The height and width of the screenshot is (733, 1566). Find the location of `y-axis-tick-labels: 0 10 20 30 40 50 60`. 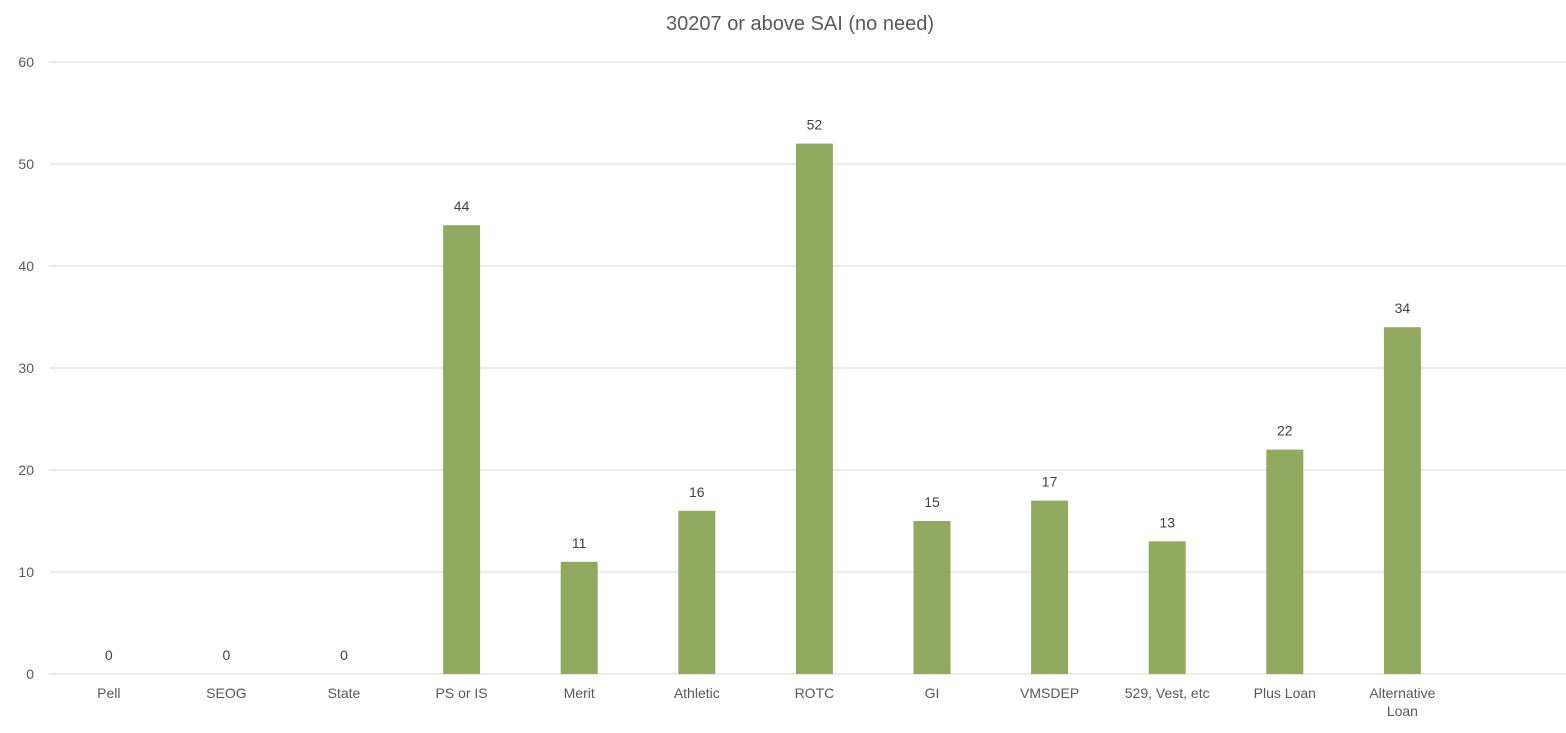

y-axis-tick-labels: 0 10 20 30 40 50 60 is located at coordinates (26, 368).